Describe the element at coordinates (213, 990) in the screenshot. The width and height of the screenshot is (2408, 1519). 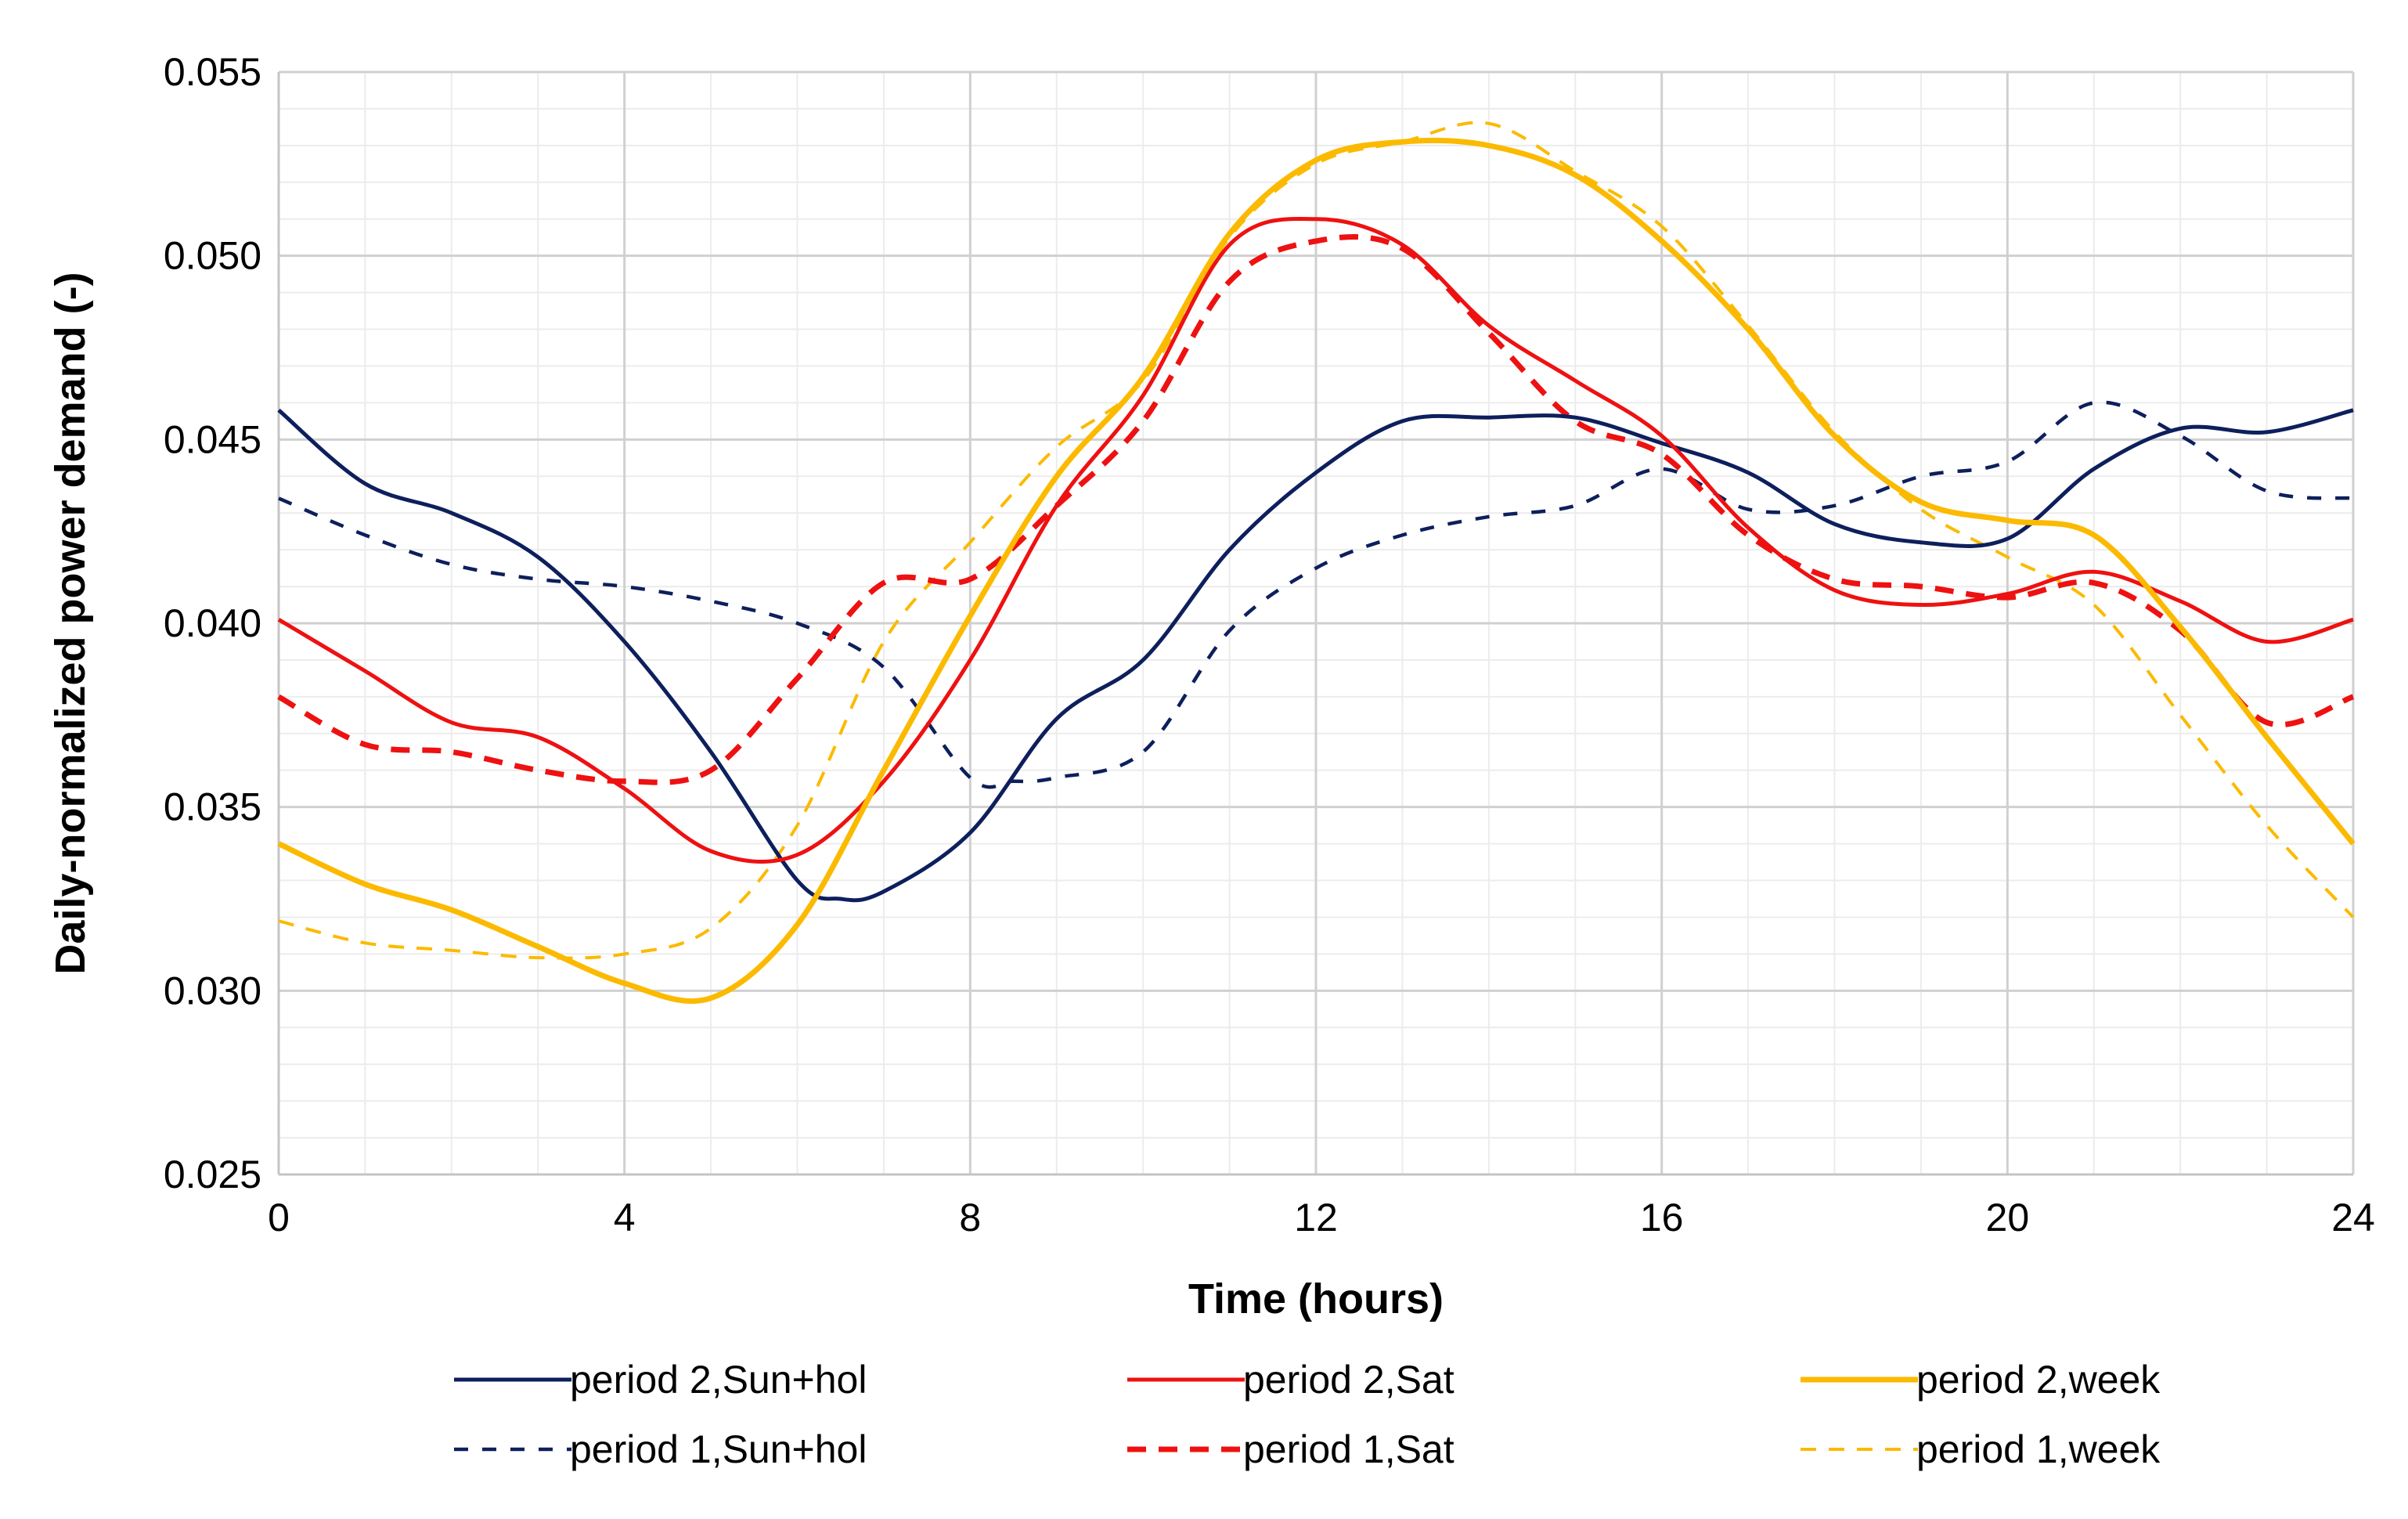
I see `y-tick-label: 0.030` at that location.